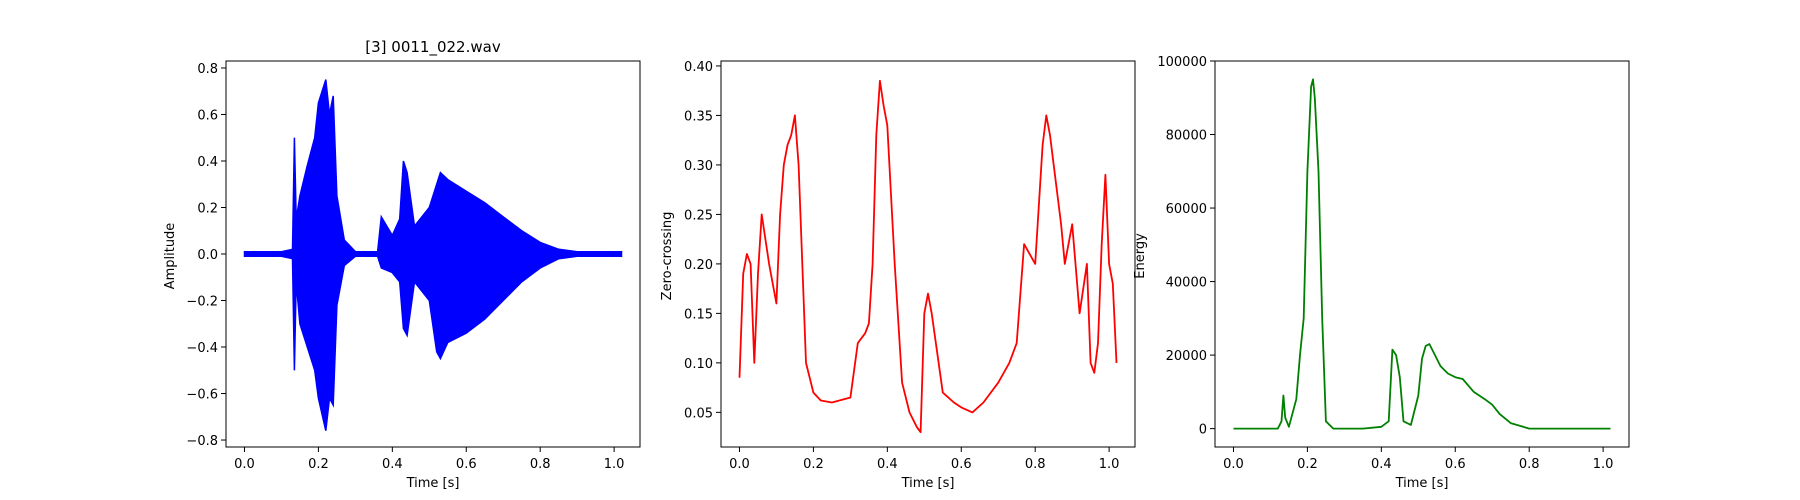  I want to click on zero-crossing-xtick-label: 1.0, so click(1109, 464).